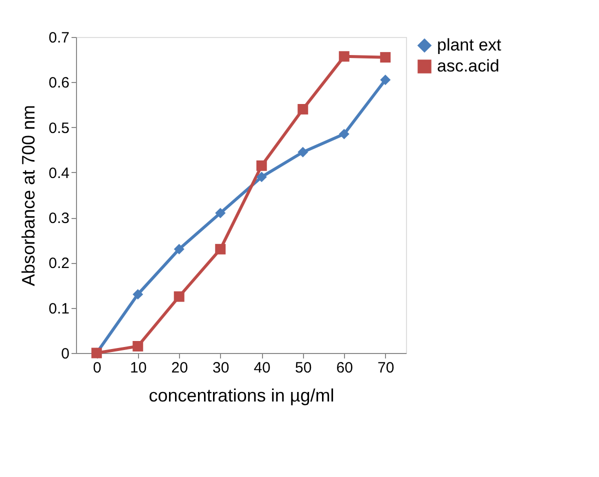 Image resolution: width=599 pixels, height=477 pixels. I want to click on legend-label: asc.acid, so click(468, 66).